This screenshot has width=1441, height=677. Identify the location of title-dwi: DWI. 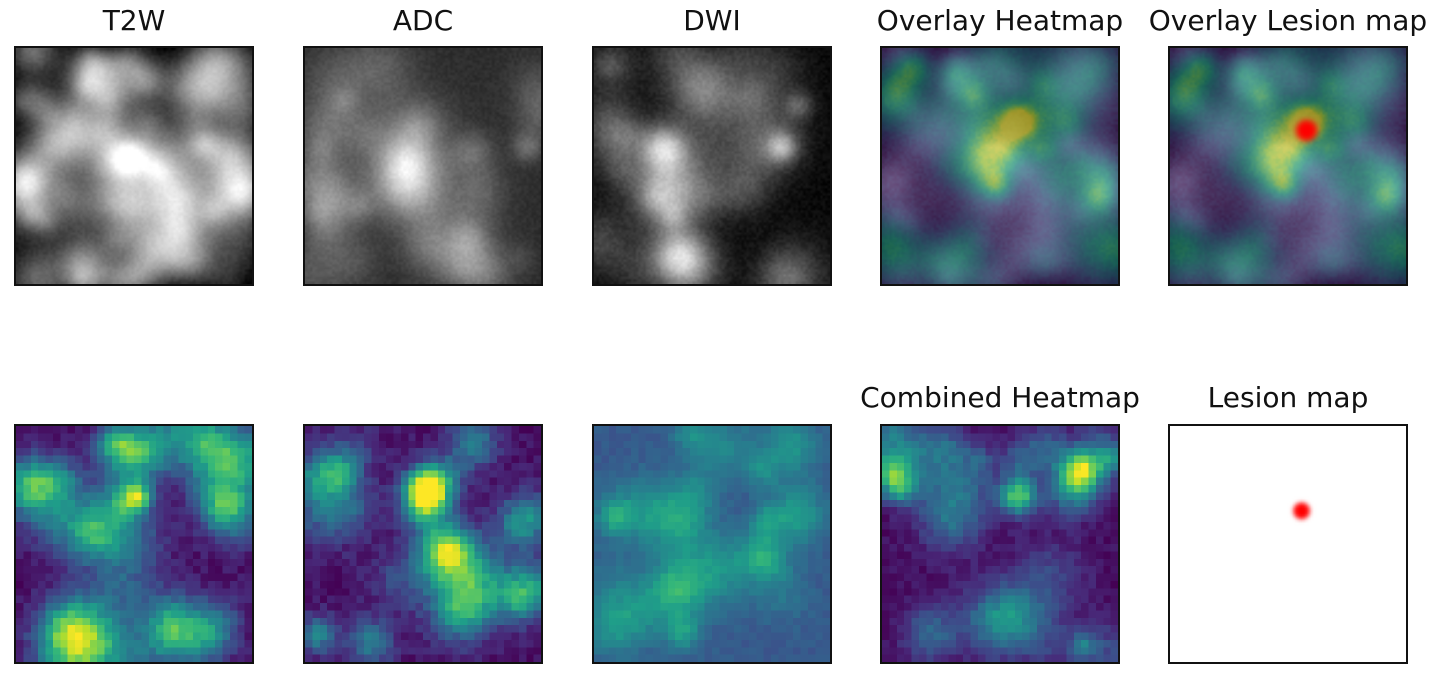
(712, 20).